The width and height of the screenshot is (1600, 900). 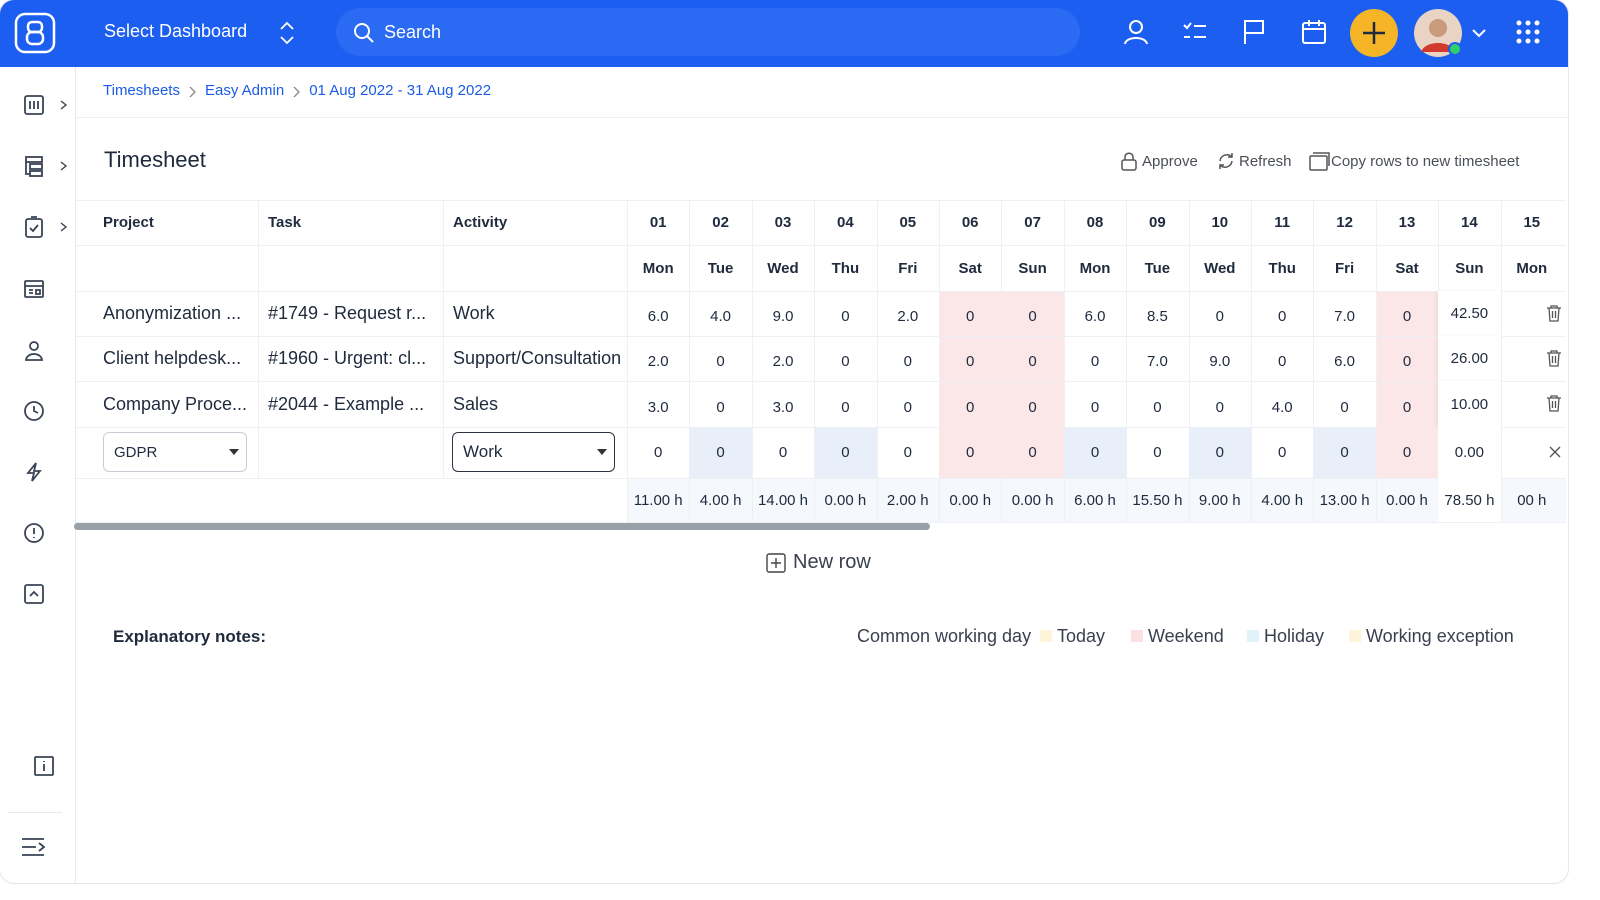 I want to click on logo, so click(x=35, y=33).